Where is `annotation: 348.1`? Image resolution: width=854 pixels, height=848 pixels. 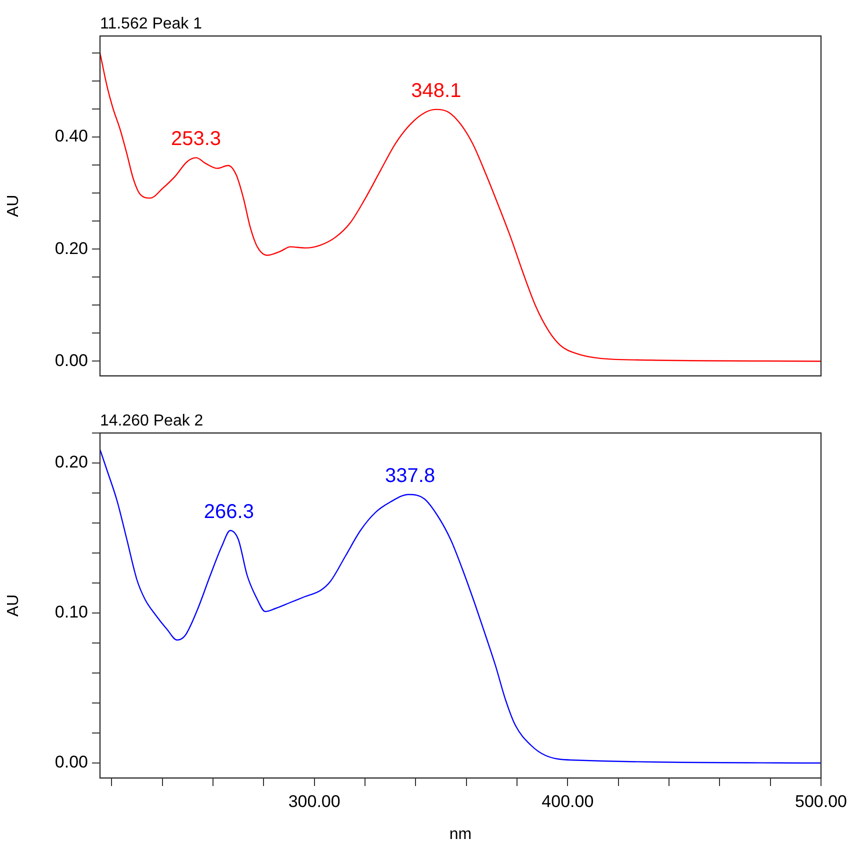
annotation: 348.1 is located at coordinates (436, 91).